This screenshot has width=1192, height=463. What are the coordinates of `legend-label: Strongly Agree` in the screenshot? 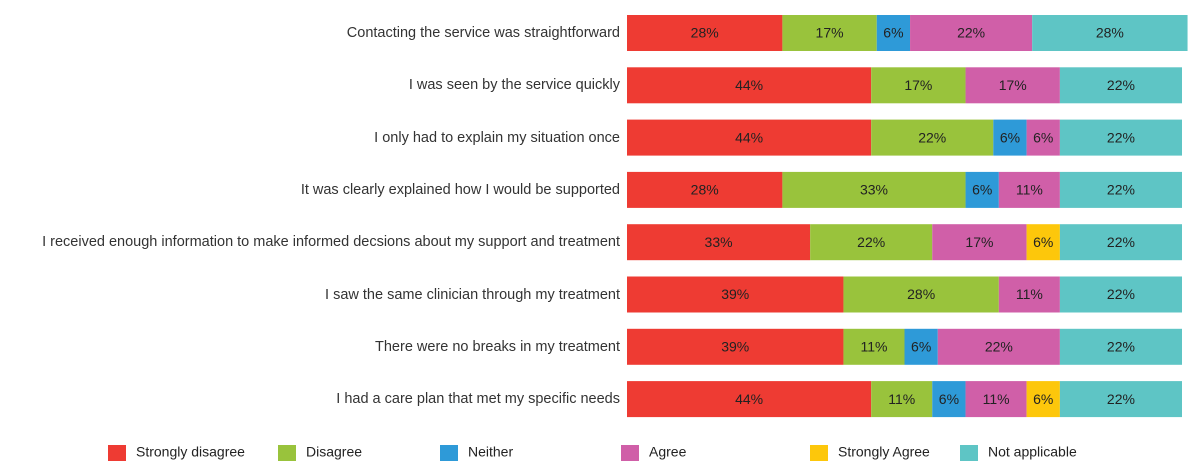 It's located at (884, 452).